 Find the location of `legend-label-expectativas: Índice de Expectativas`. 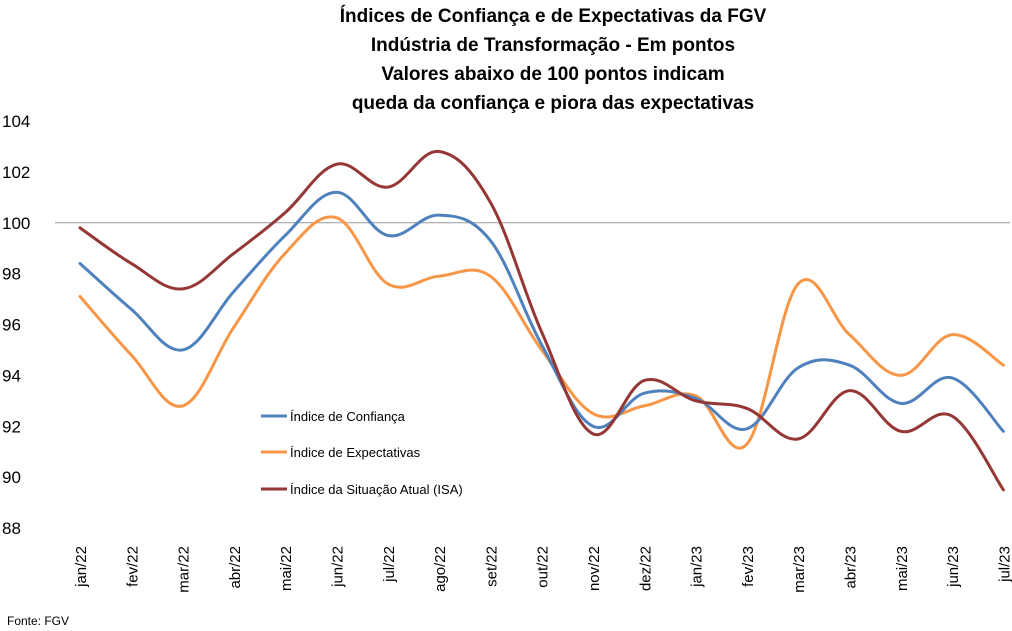

legend-label-expectativas: Índice de Expectativas is located at coordinates (355, 452).